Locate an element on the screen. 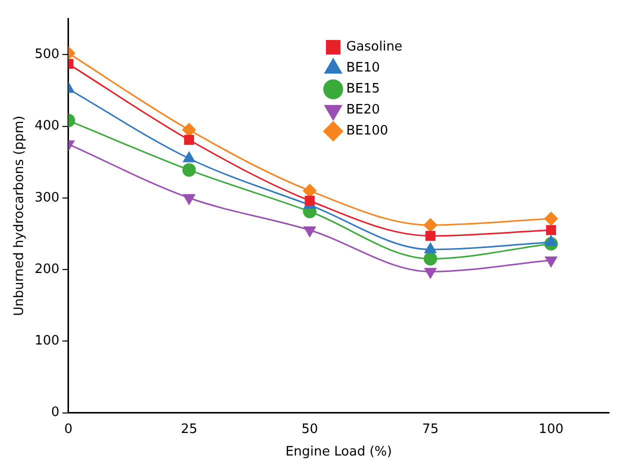  legend-label: BE15 is located at coordinates (363, 89).